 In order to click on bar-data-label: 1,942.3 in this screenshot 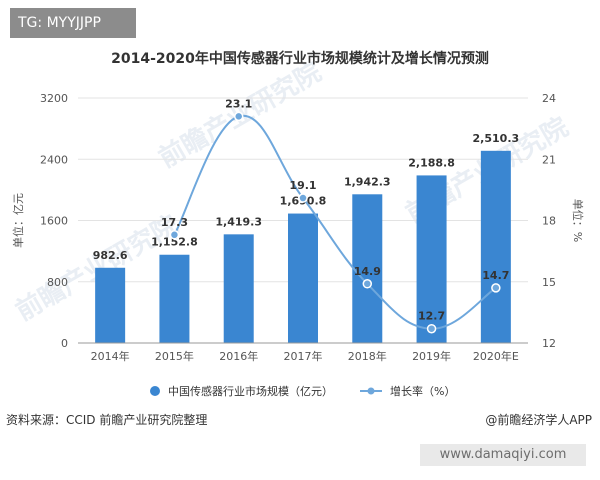, I will do `click(367, 181)`.